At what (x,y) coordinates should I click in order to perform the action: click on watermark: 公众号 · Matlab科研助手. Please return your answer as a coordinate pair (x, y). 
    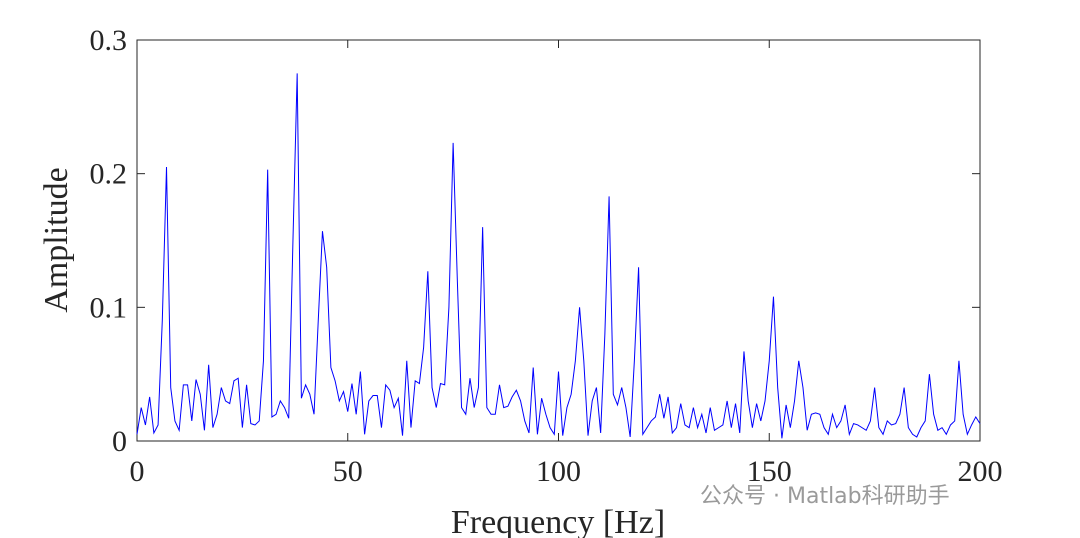
    Looking at the image, I should click on (825, 496).